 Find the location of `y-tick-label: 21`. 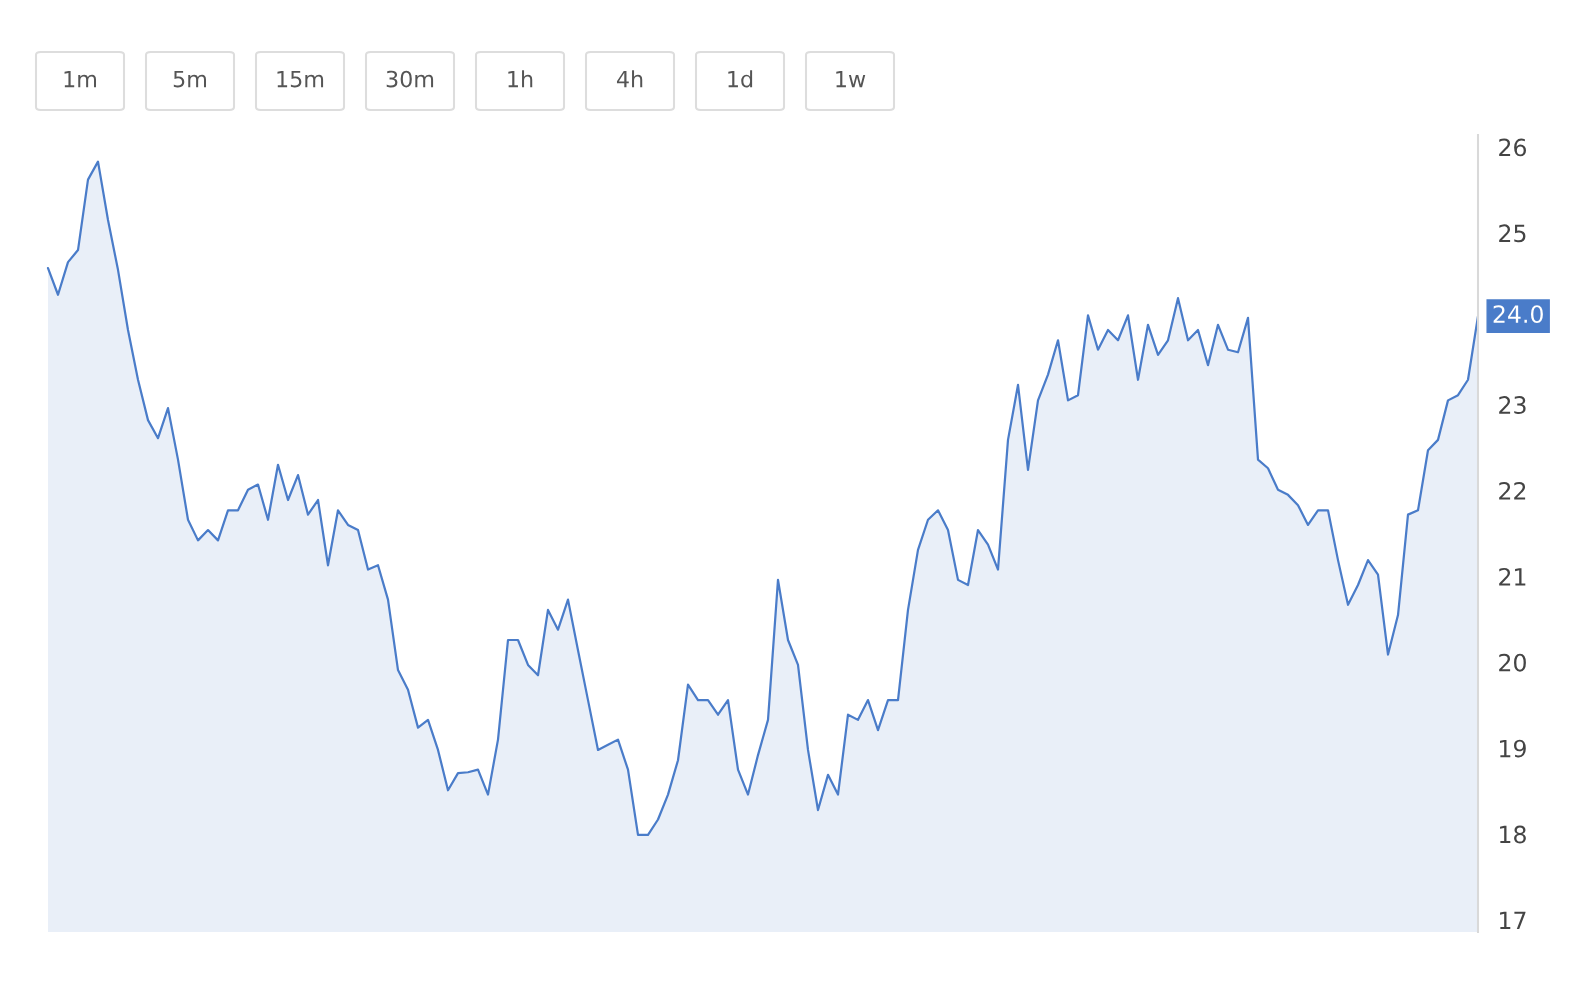

y-tick-label: 21 is located at coordinates (1512, 576).